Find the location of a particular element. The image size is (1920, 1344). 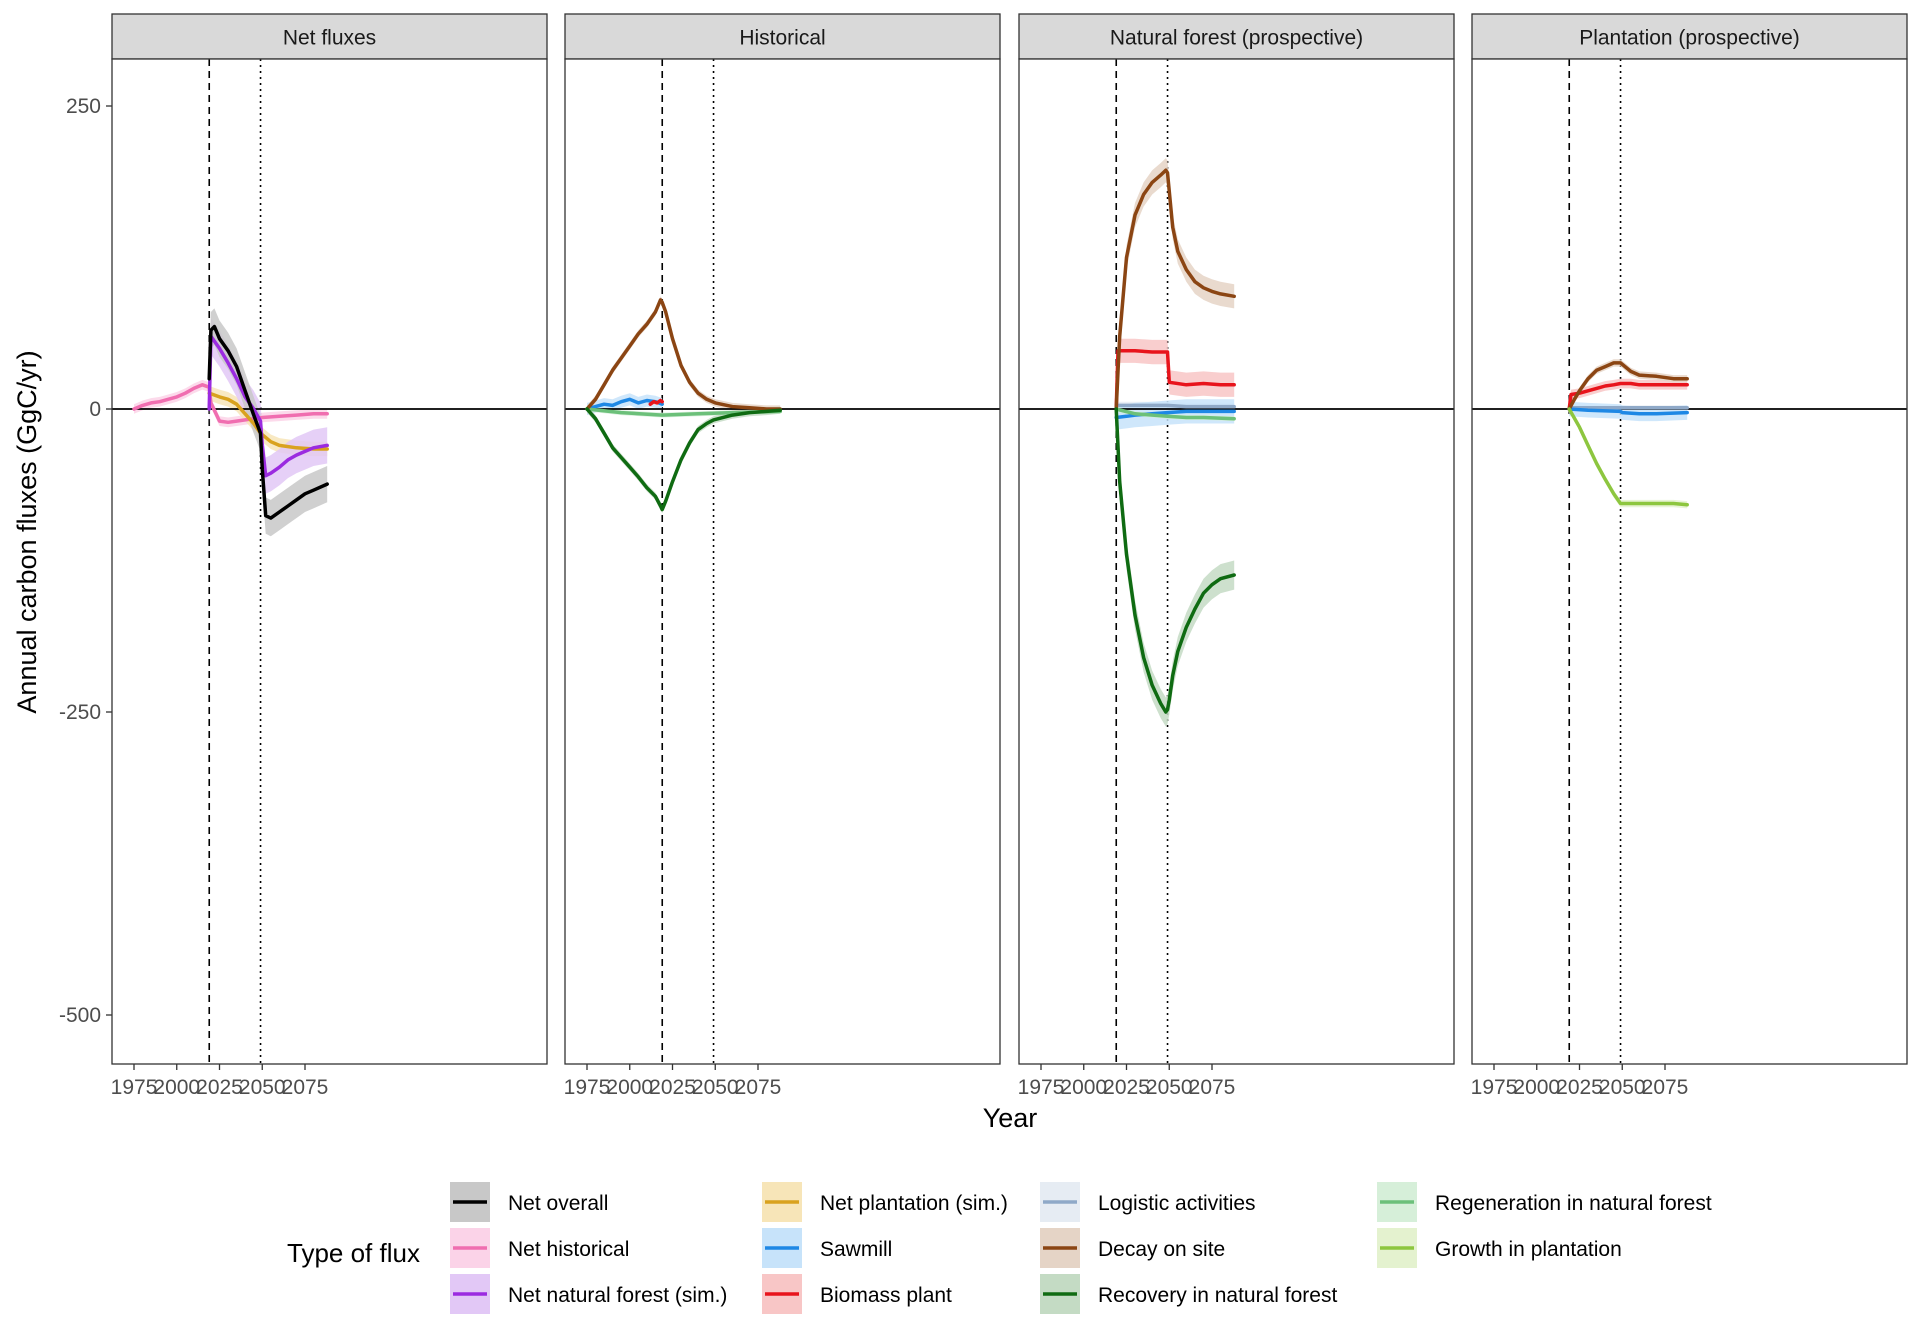

x-axis-title: Year is located at coordinates (1010, 1118).